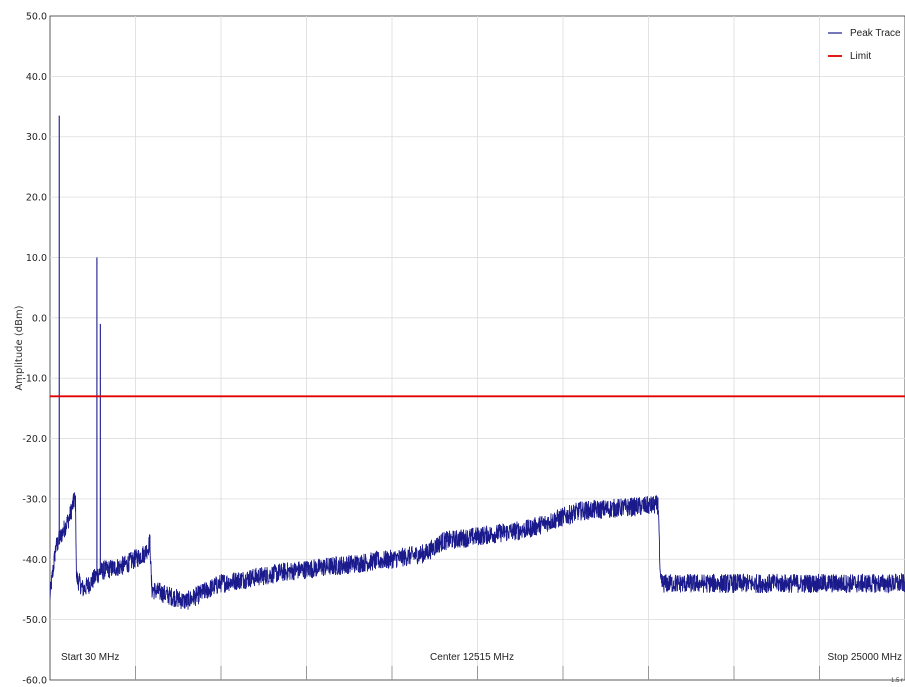 The width and height of the screenshot is (905, 687). What do you see at coordinates (34, 620) in the screenshot?
I see `y-tick-label: -50.0` at bounding box center [34, 620].